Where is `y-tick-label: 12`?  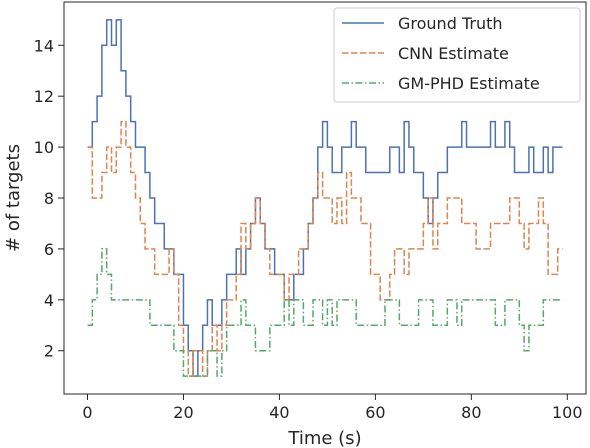 y-tick-label: 12 is located at coordinates (44, 96).